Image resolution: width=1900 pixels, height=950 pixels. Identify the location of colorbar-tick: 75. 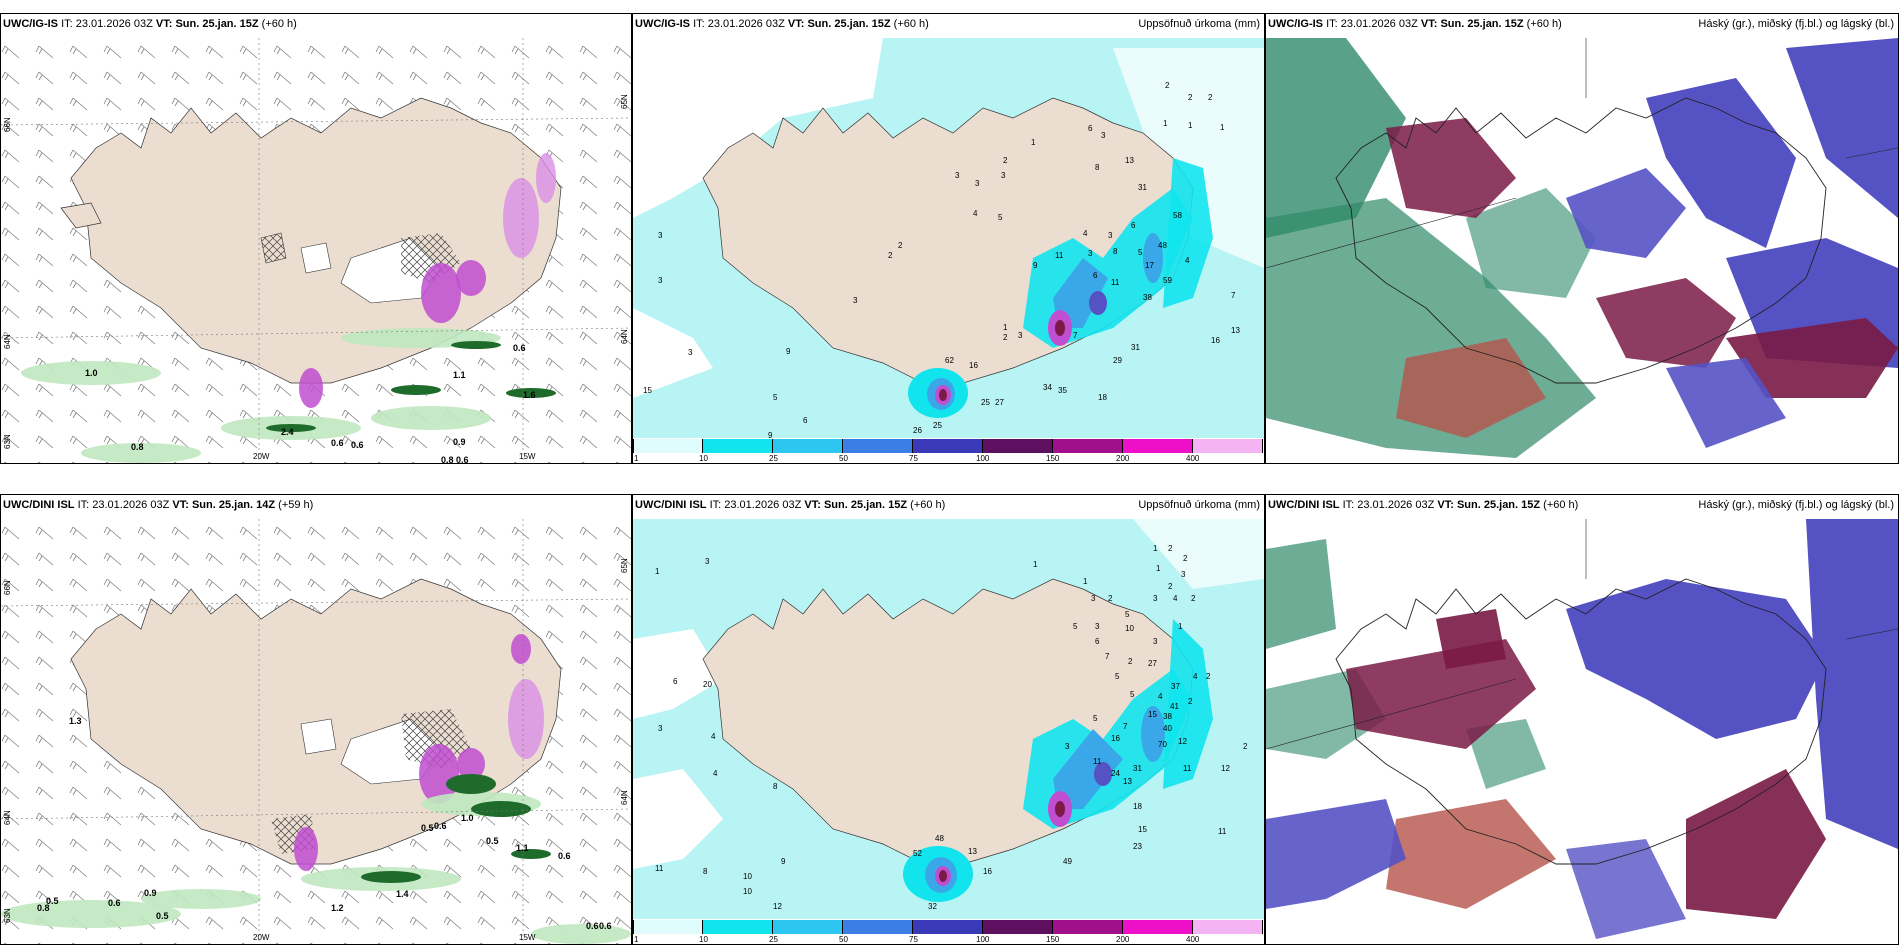
(913, 458).